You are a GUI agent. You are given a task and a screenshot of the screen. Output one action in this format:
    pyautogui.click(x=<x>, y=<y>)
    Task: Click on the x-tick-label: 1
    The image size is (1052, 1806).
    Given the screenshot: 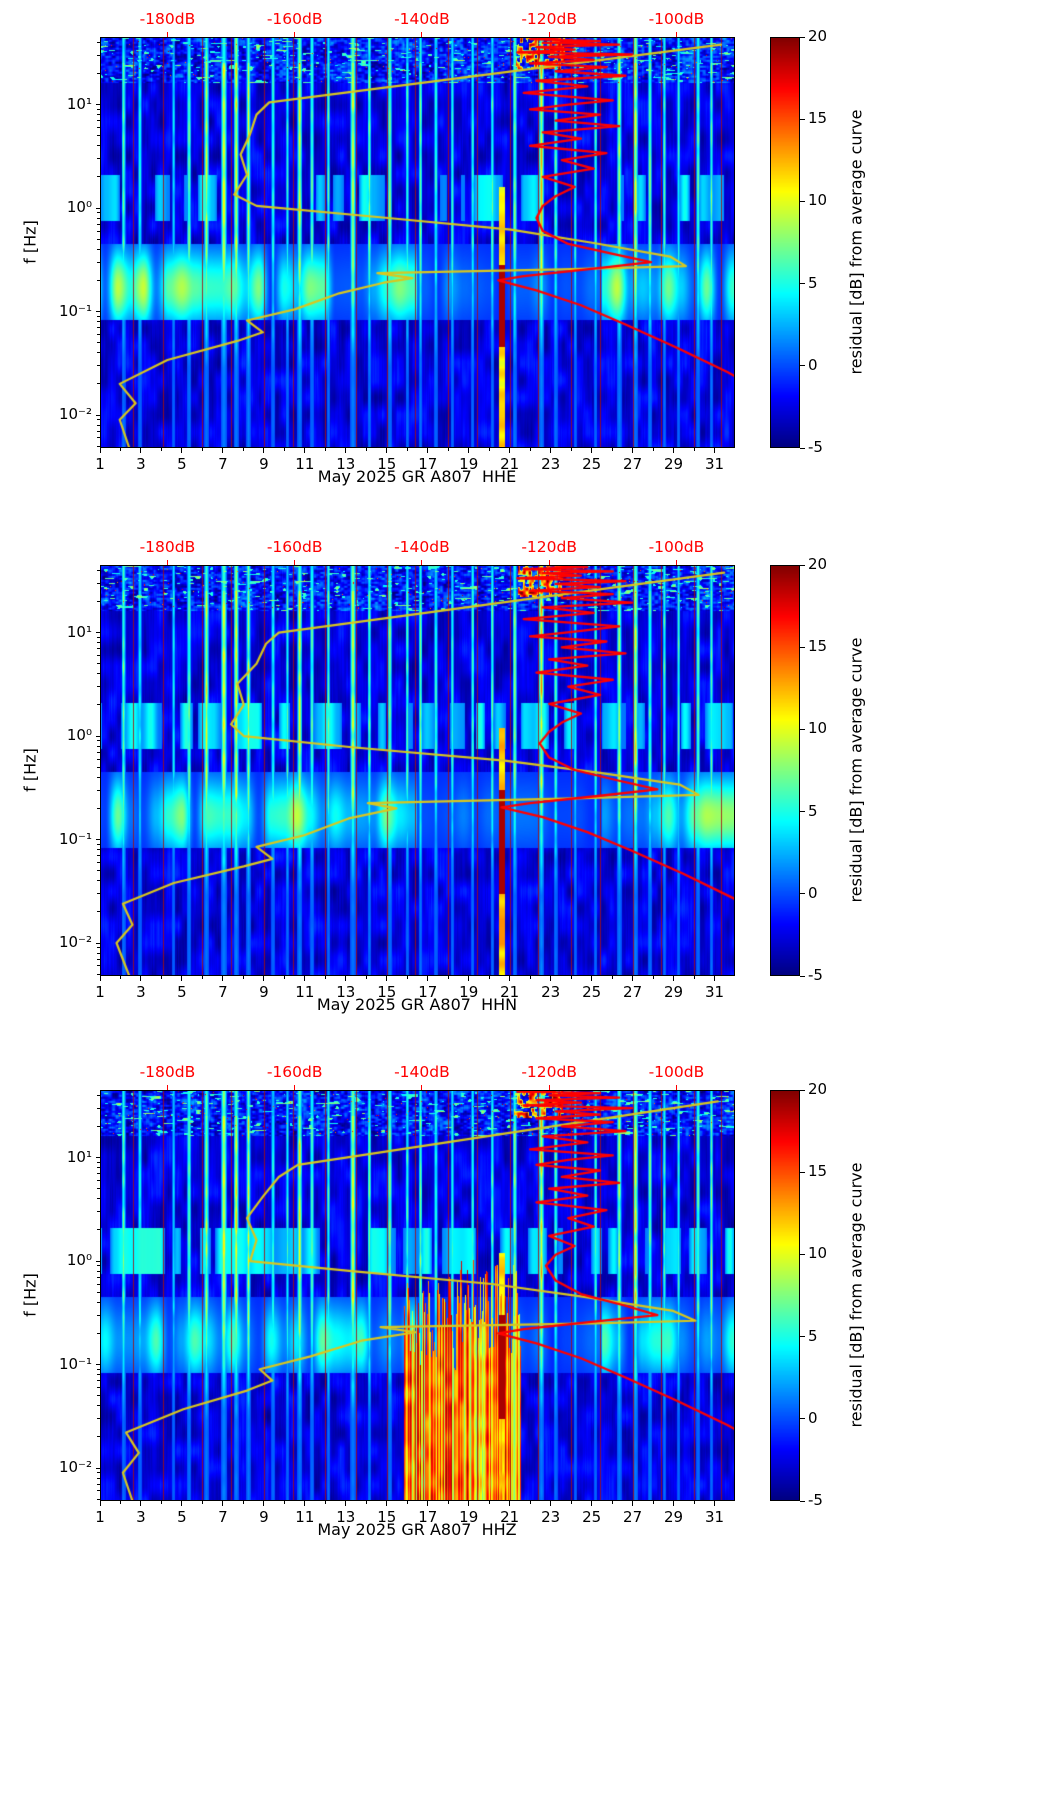 What is the action you would take?
    pyautogui.click(x=100, y=992)
    